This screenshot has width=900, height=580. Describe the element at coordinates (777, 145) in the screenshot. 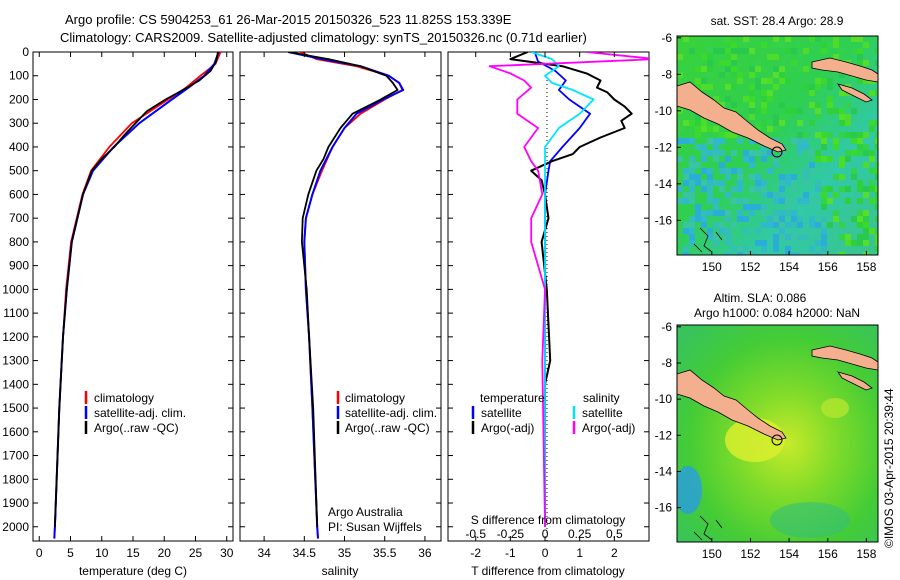

I see `sst-field-cells` at that location.